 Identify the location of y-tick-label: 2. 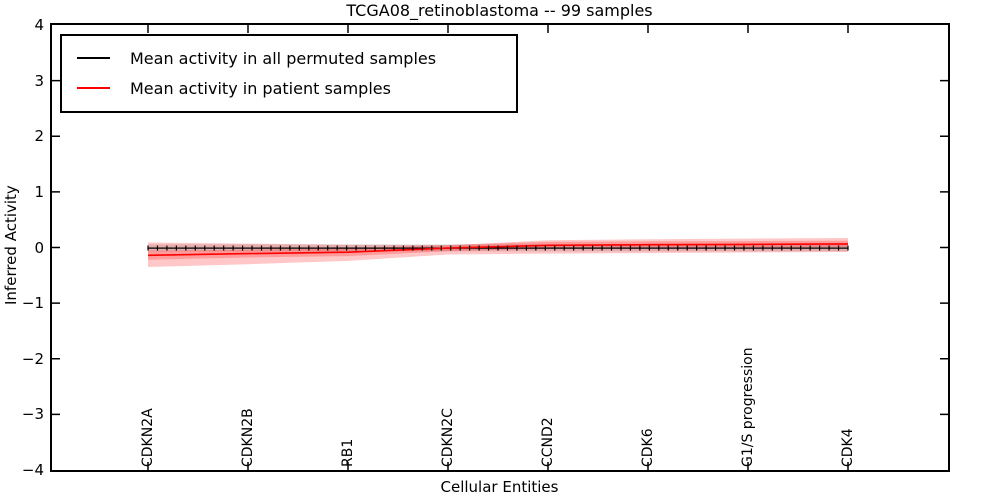
(39, 136).